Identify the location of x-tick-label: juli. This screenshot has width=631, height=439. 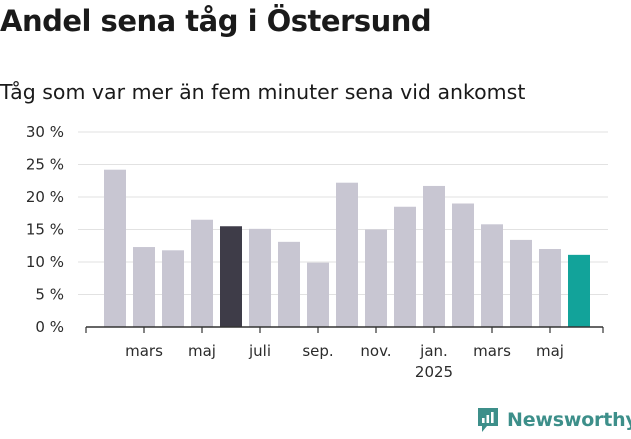
(259, 351).